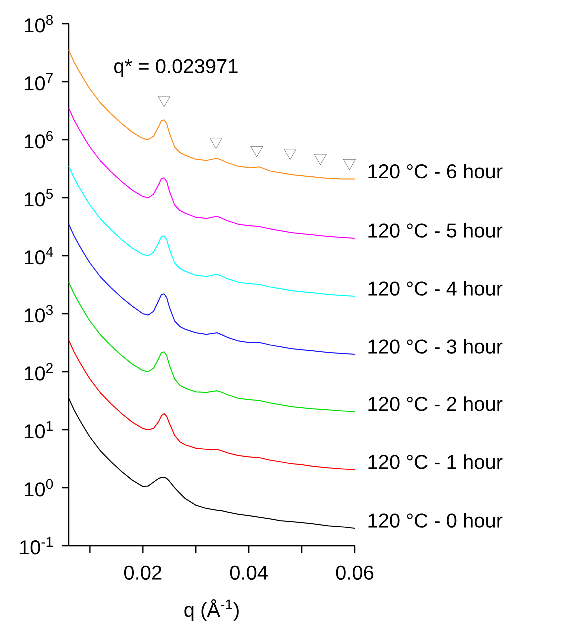 This screenshot has width=563, height=635. I want to click on y-tick-label: 10$^{8}$, so click(39, 24).